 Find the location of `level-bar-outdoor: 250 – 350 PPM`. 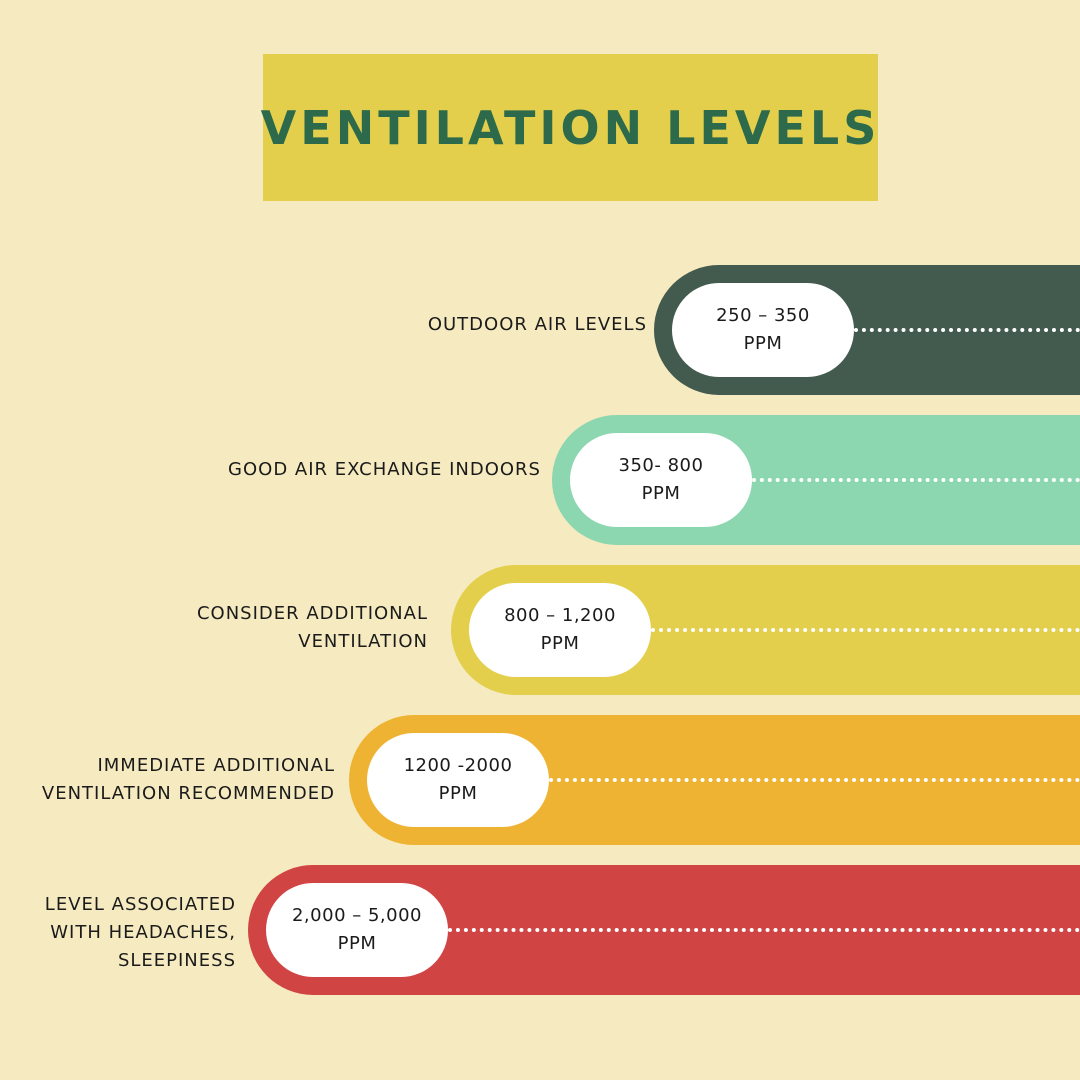

level-bar-outdoor: 250 – 350 PPM is located at coordinates (867, 330).